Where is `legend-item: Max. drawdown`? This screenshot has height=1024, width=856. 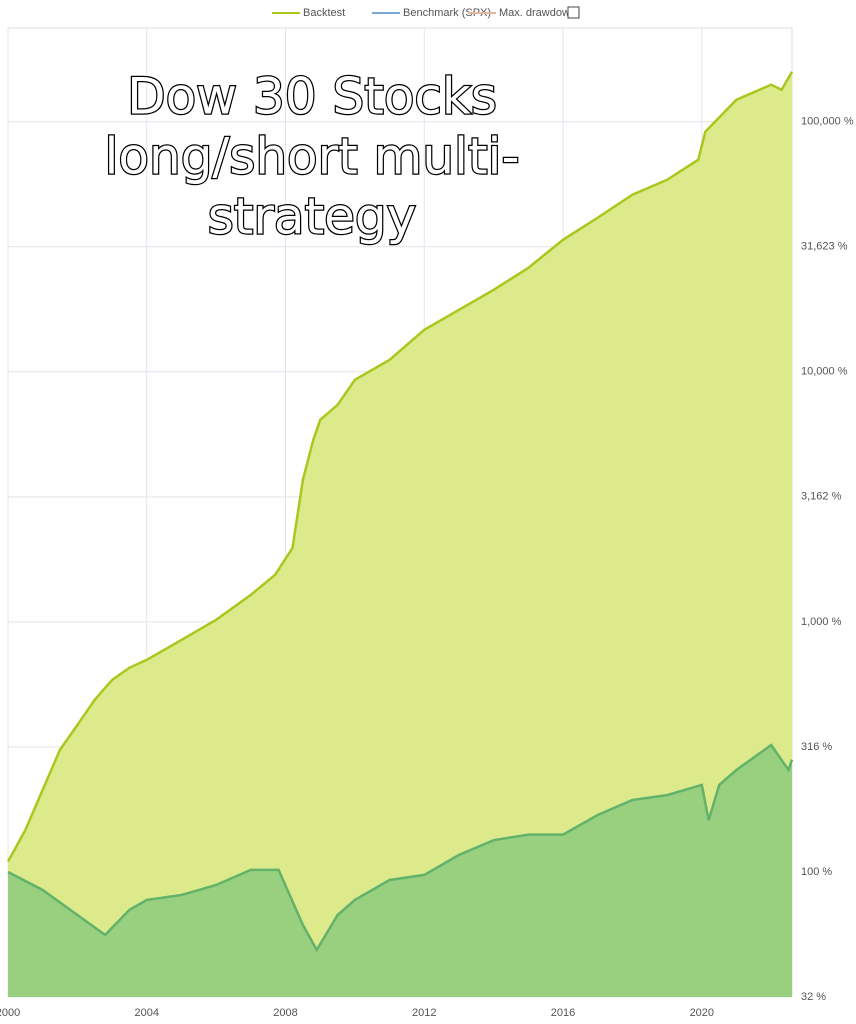 legend-item: Max. drawdown is located at coordinates (522, 13).